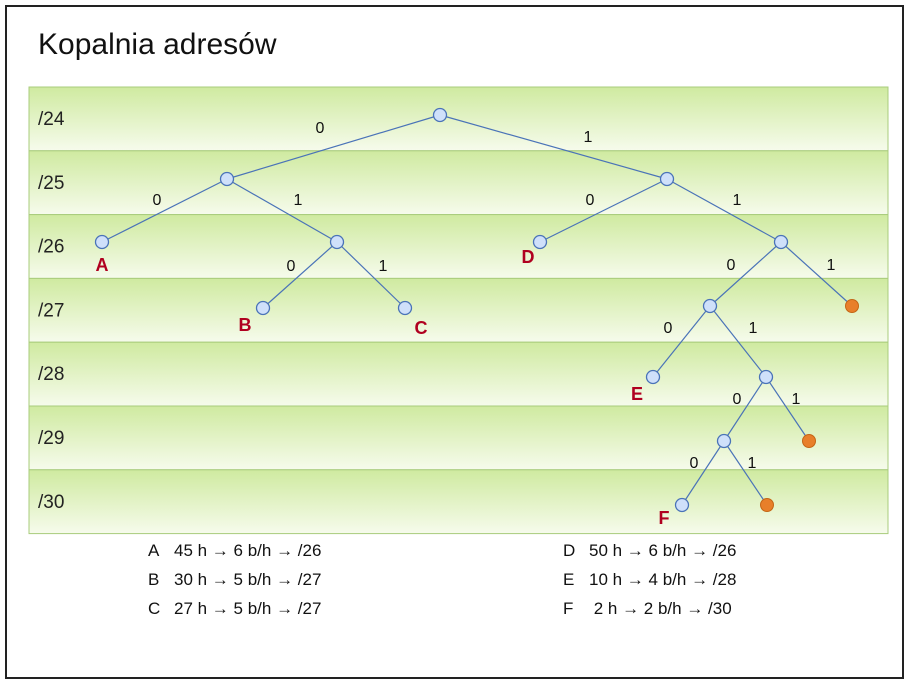 Image resolution: width=909 pixels, height=684 pixels. What do you see at coordinates (816, 274) in the screenshot?
I see `tree-edge-n26RR-o27` at bounding box center [816, 274].